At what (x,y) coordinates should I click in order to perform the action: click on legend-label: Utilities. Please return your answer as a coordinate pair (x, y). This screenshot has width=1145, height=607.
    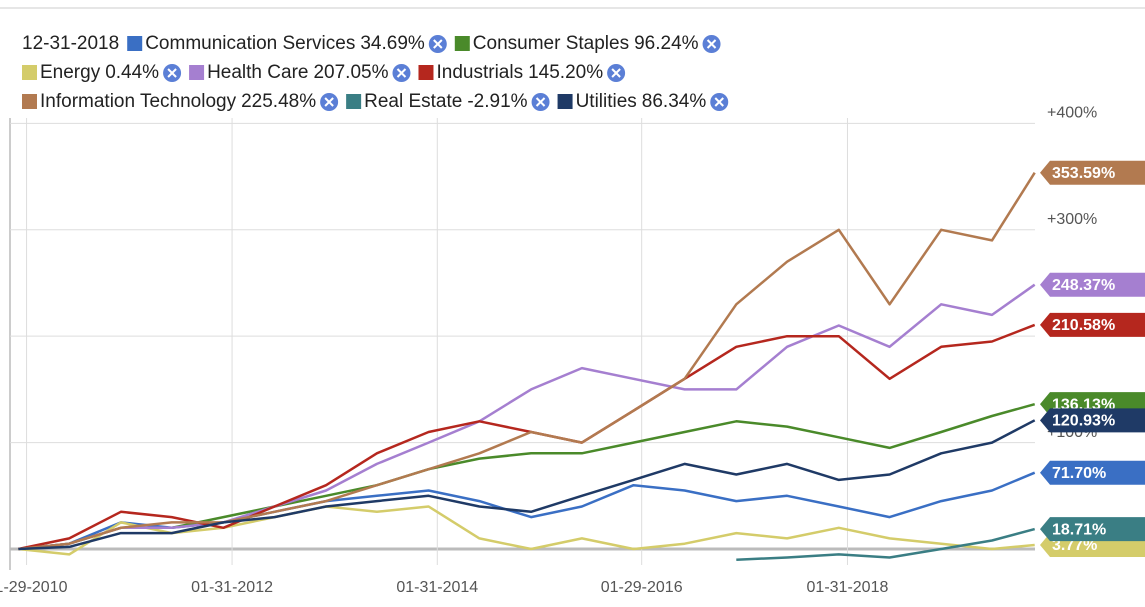
    Looking at the image, I should click on (606, 101).